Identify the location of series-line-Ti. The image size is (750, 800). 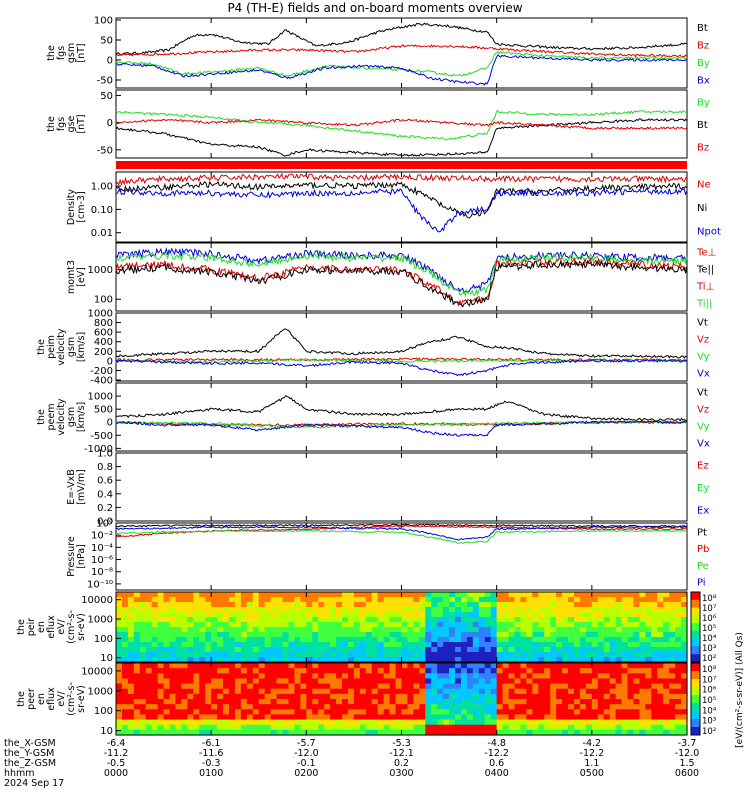
(401, 271).